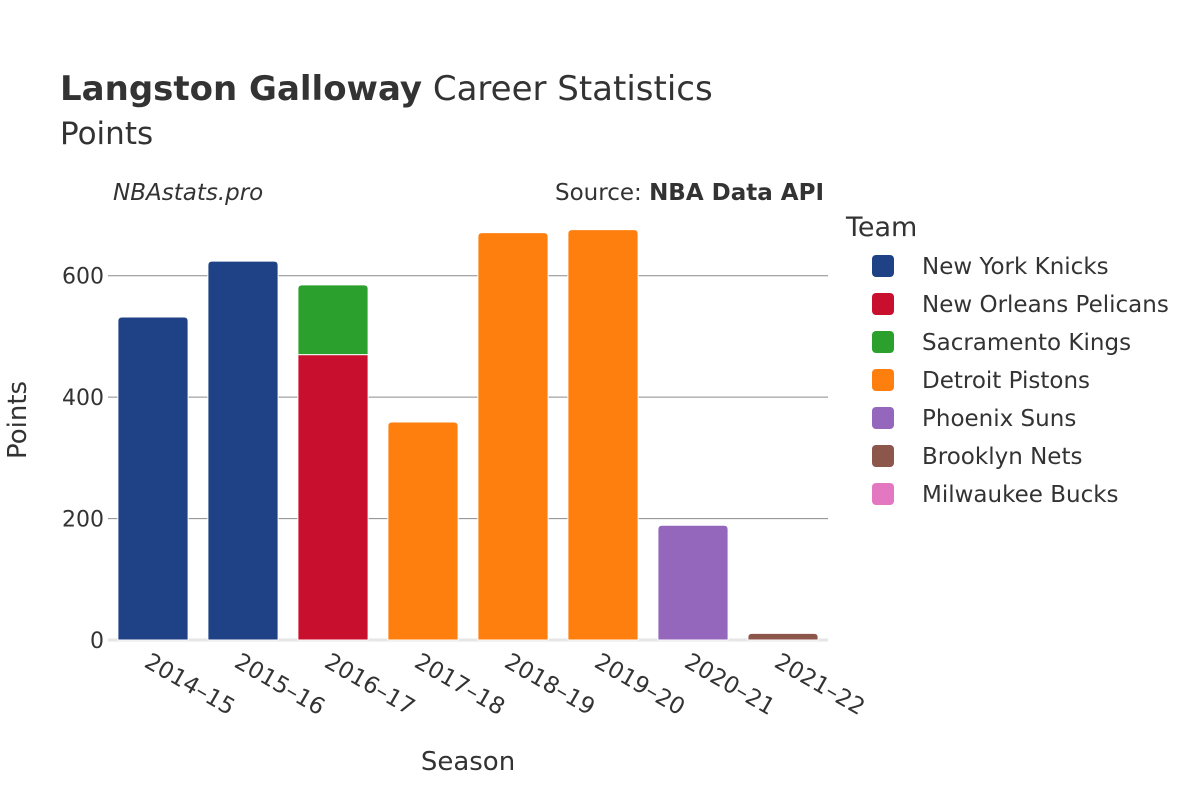 The image size is (1200, 800). I want to click on legend-label: Brooklyn Nets, so click(1002, 457).